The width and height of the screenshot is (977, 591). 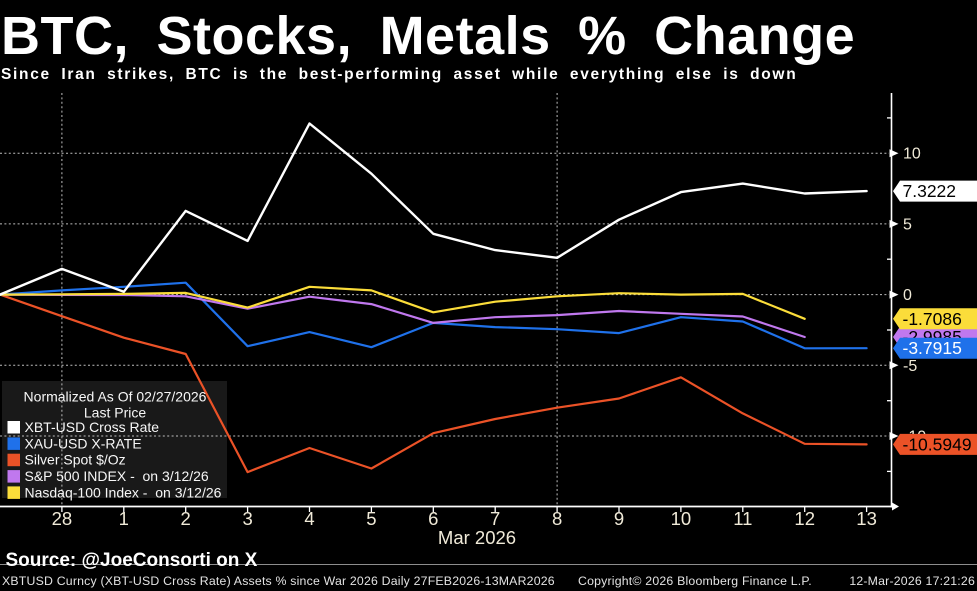 I want to click on svg-text: 11, so click(x=742, y=518).